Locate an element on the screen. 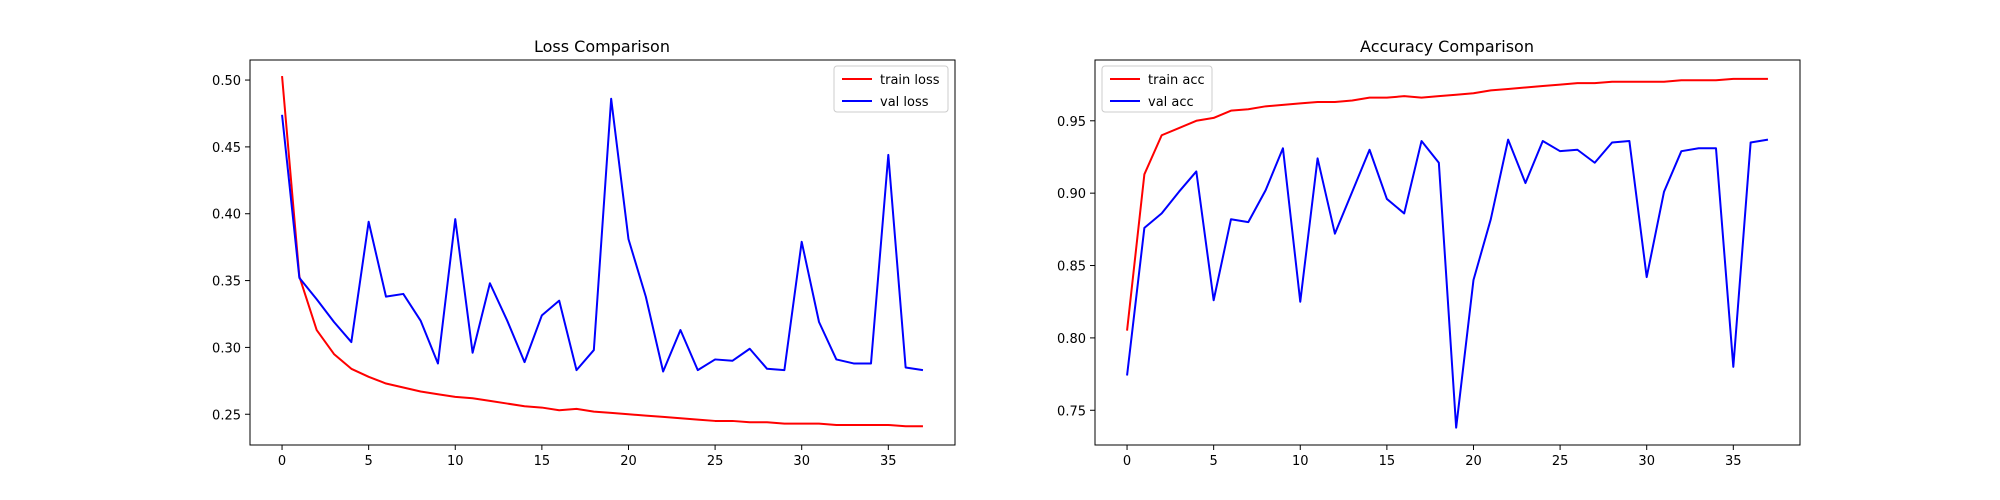  legend-label-val-loss: val loss is located at coordinates (904, 102).